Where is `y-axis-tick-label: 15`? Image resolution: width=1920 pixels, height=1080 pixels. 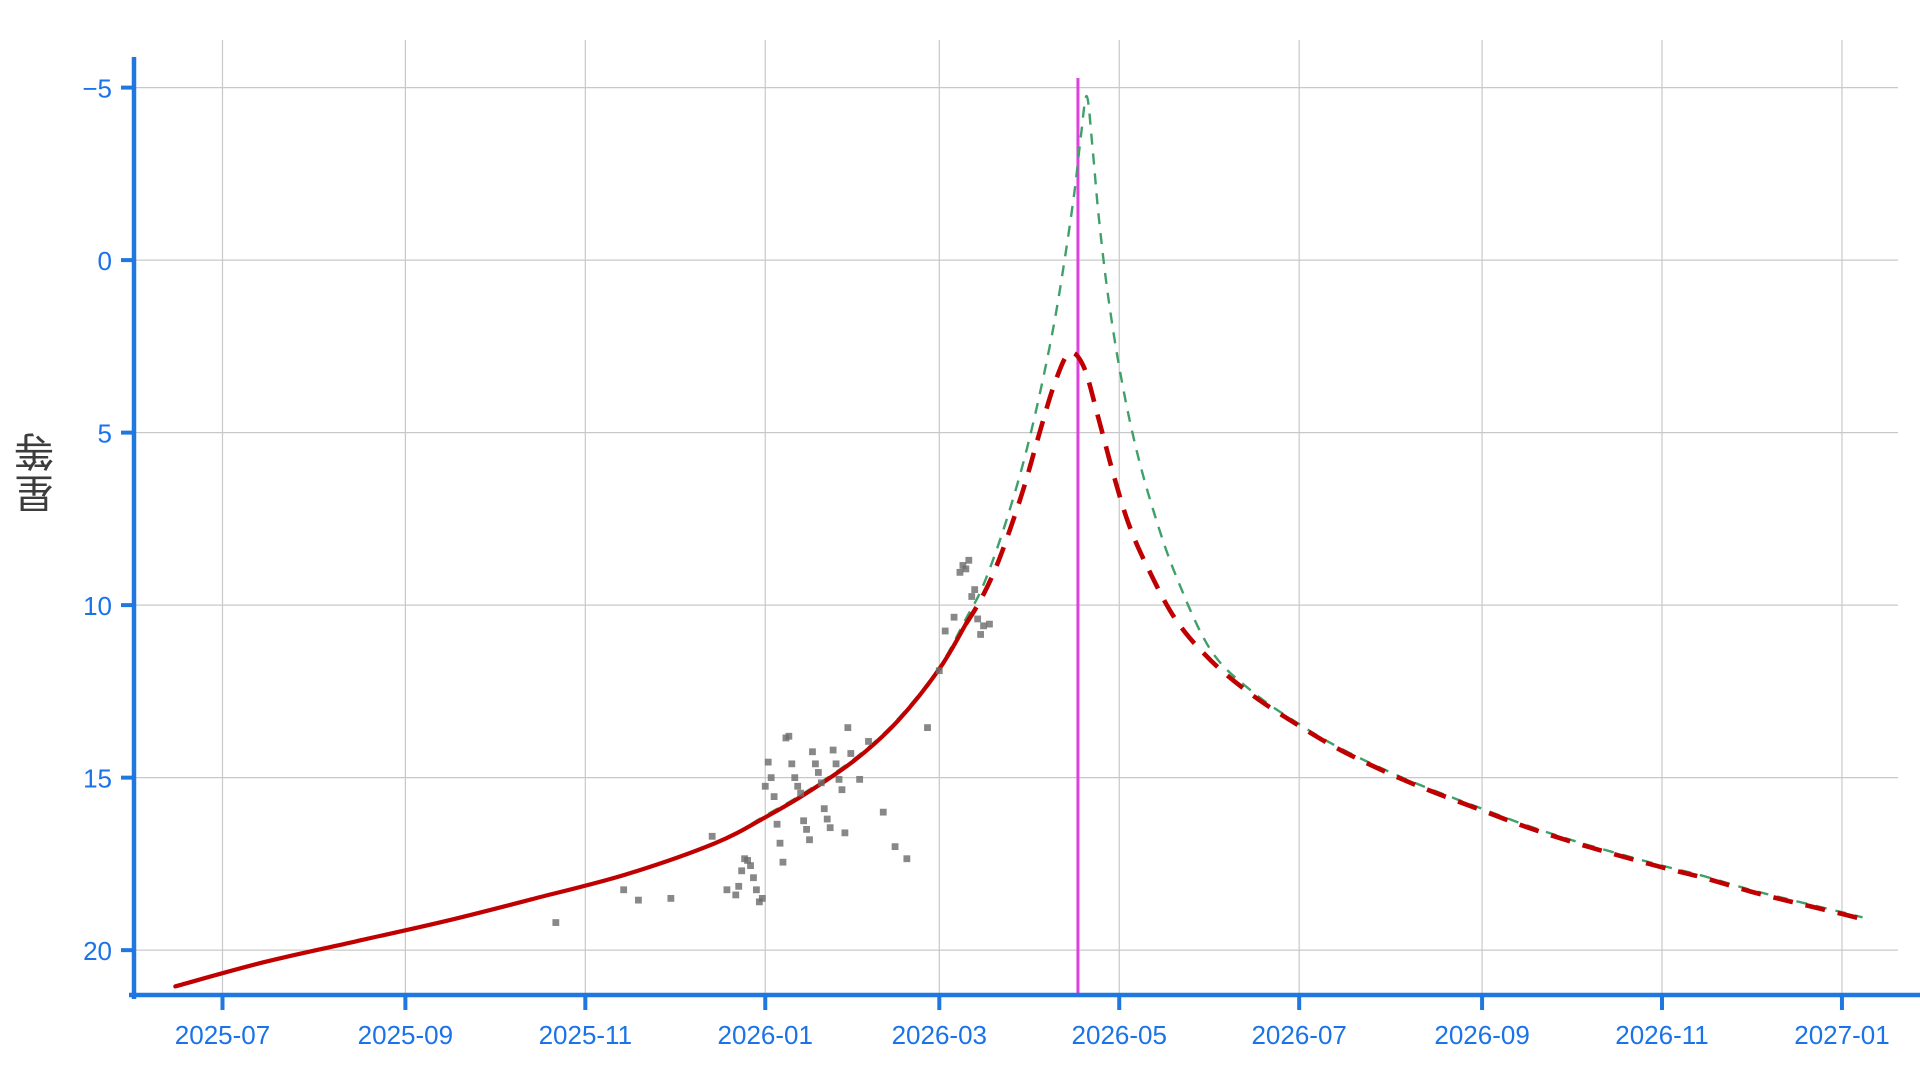 y-axis-tick-label: 15 is located at coordinates (97, 779).